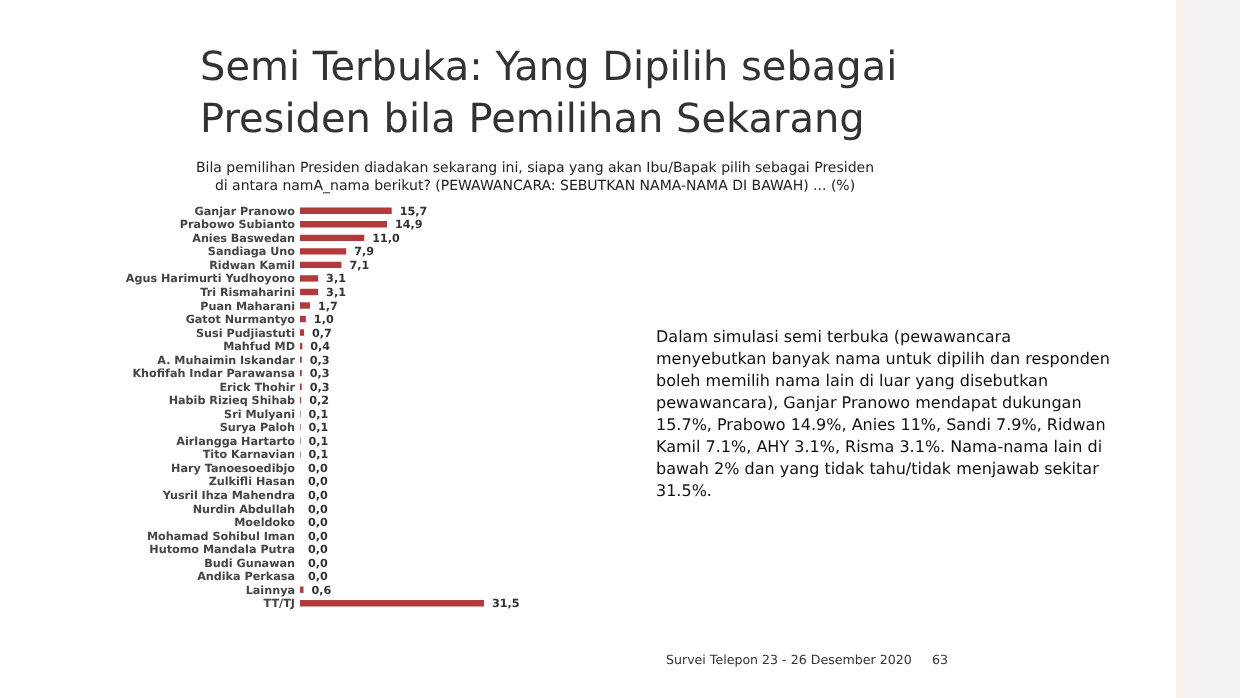  What do you see at coordinates (884, 414) in the screenshot?
I see `text: Dalam simulasi semi terbuka (pewawancara menyebutkan banyak nama untuk dipilih dan responden boleh memilih nama lain di luar yang disebutkan pewawancara), Ganjar Pranowo mendapat dukungan 15.7%, Prabowo 14.9%, Anies 11%, Sandi 7.9%, Ridwan Kamil 7.1%, AHY 3.1%, Risma 3.1%. Nama-nama lain di bawah 2% dan yang tidak tahu/tidak menjawab sekitar 31.5%.` at bounding box center [884, 414].